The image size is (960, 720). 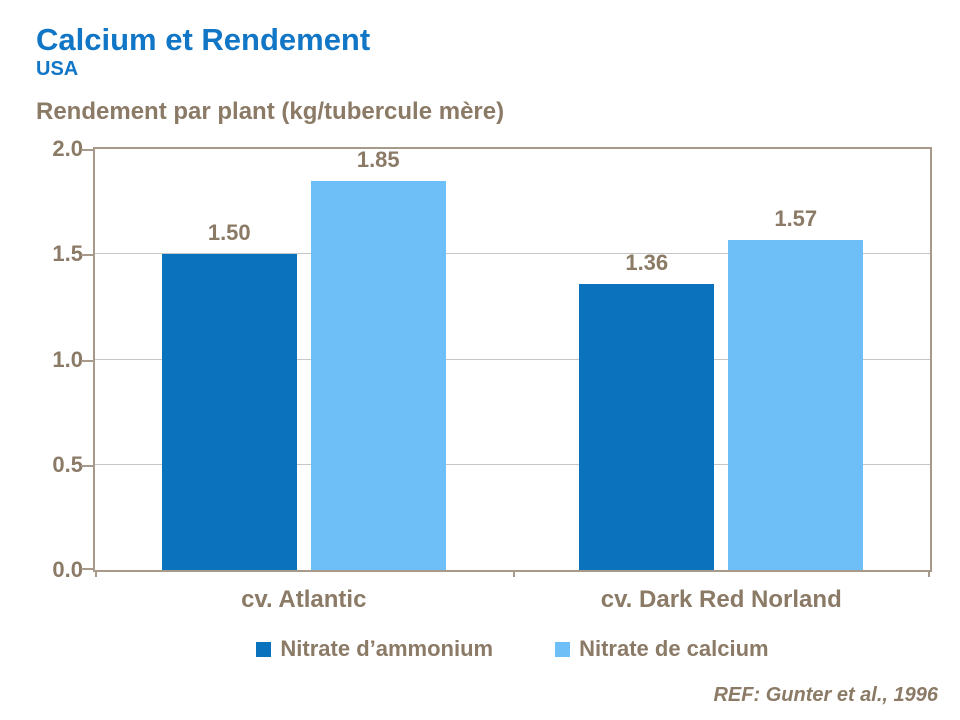 I want to click on y-axis-label: 2.0, so click(x=67, y=148).